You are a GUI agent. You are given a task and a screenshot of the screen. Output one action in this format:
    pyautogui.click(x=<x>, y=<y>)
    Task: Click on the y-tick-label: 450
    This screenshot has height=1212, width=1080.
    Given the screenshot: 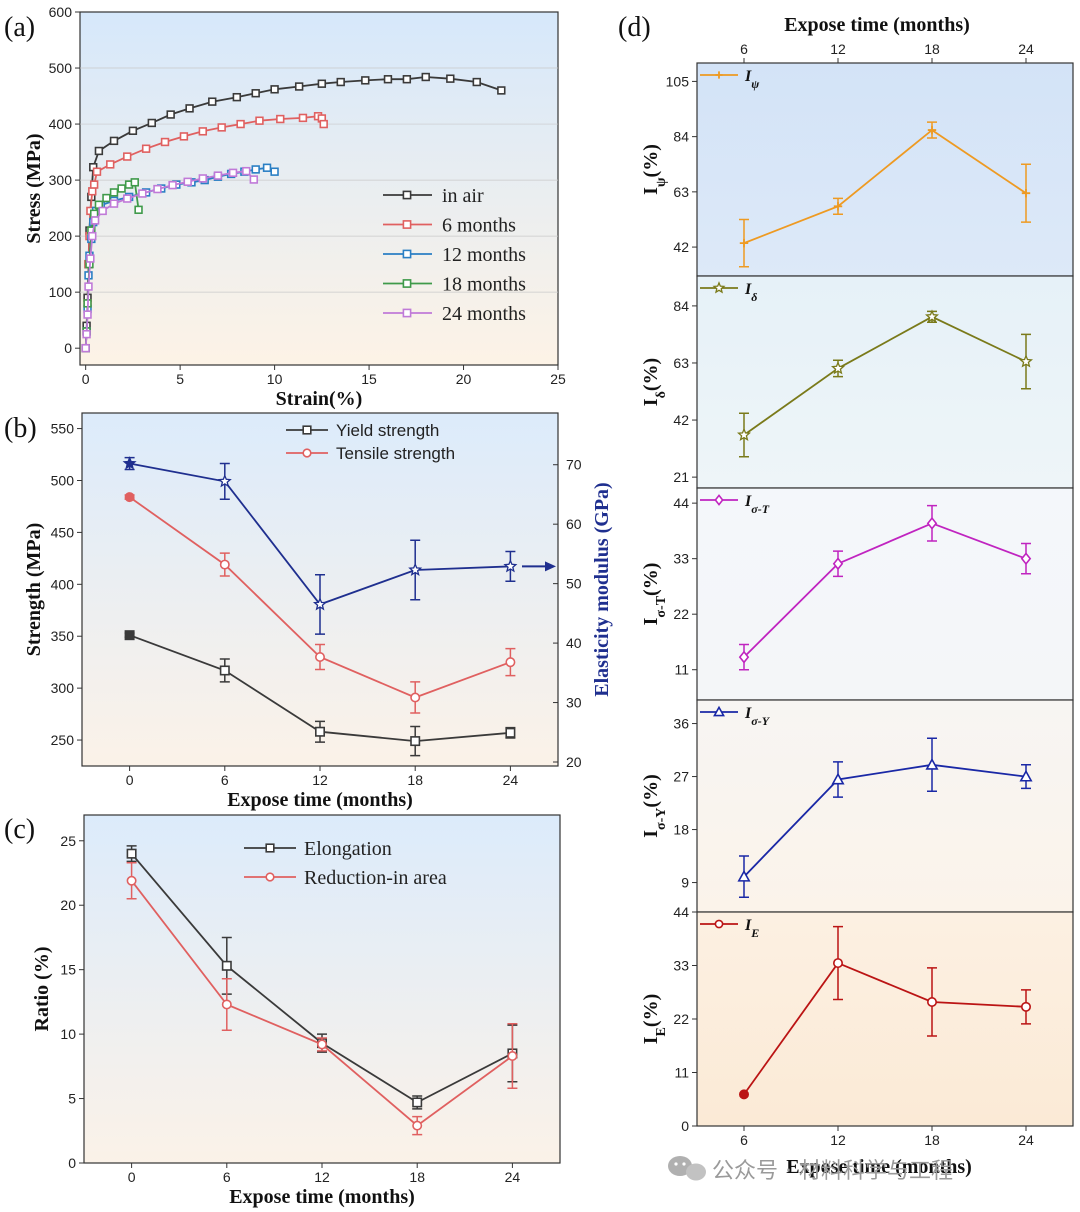 What is the action you would take?
    pyautogui.click(x=63, y=532)
    